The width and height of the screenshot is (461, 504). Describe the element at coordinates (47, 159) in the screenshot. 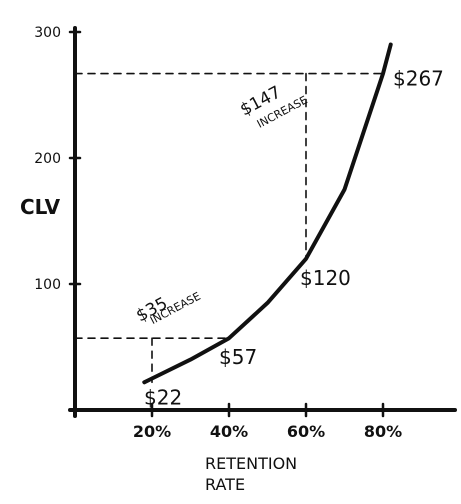

I see `y-tick-label-200: 200` at that location.